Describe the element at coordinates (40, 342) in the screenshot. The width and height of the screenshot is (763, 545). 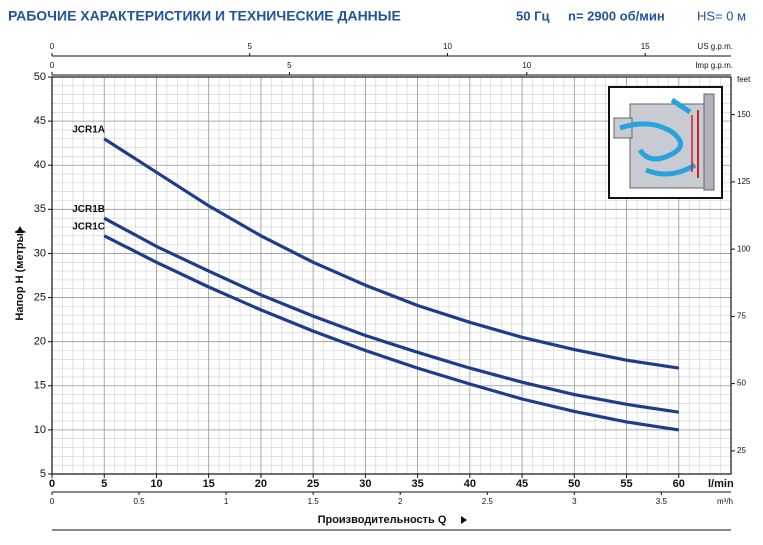
I see `y-tick-label: 20` at that location.